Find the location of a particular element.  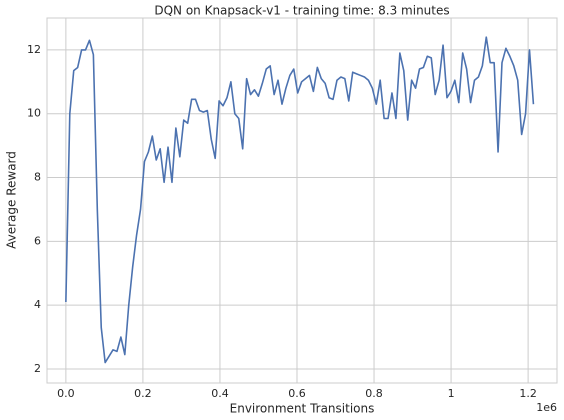

x-axis-label: Environment Transitions is located at coordinates (302, 409).